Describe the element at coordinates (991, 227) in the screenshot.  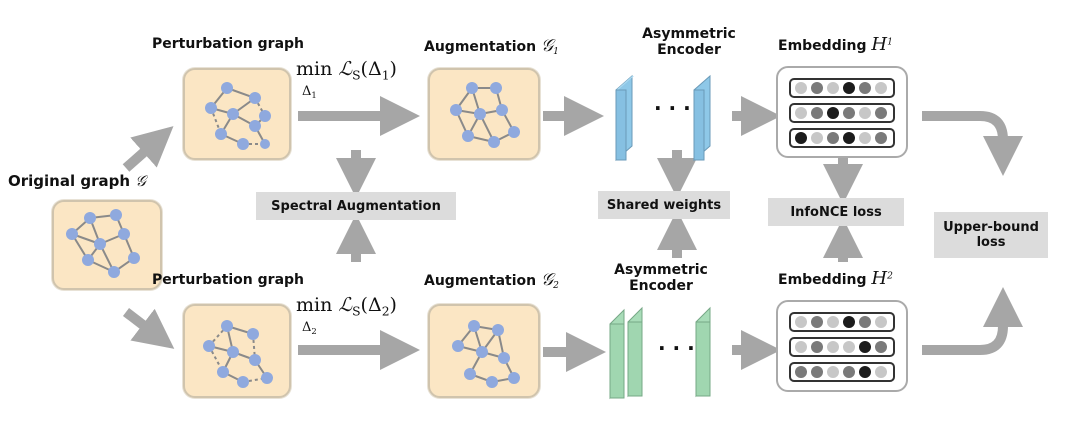
I see `upper-bound-line1: Upper-bound` at that location.